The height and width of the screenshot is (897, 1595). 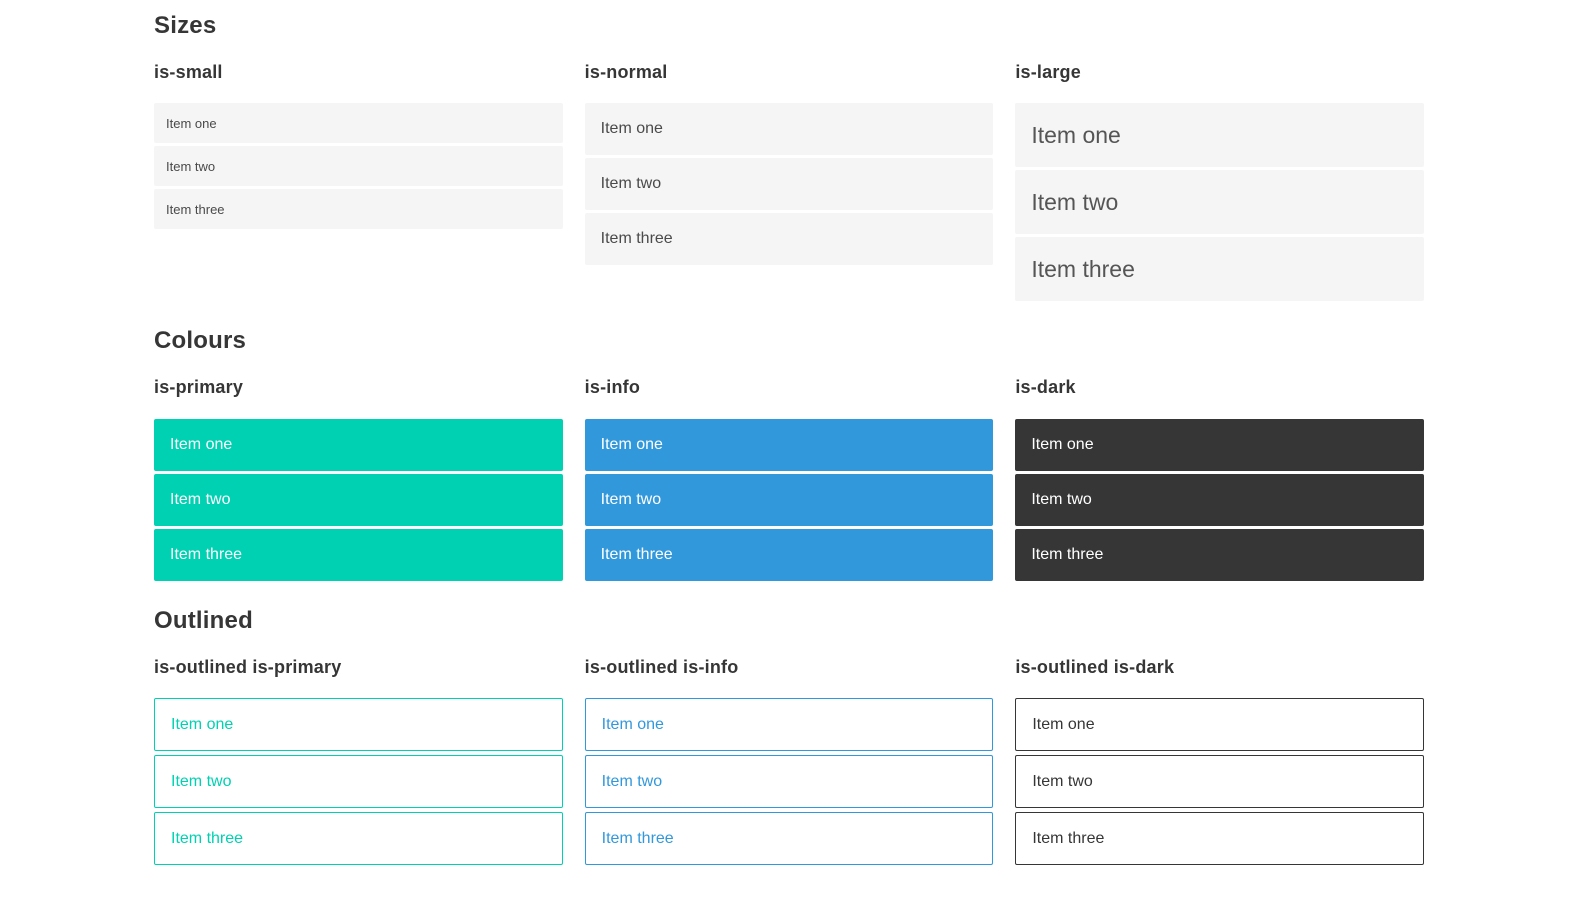 I want to click on list-outlined-primary: Item one Item two Item three, so click(x=358, y=782).